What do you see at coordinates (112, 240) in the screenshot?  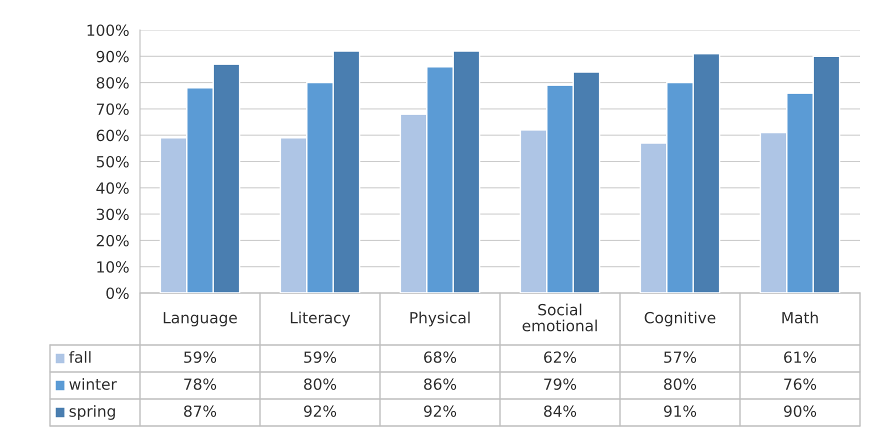 I see `y-tick-label: 20%` at bounding box center [112, 240].